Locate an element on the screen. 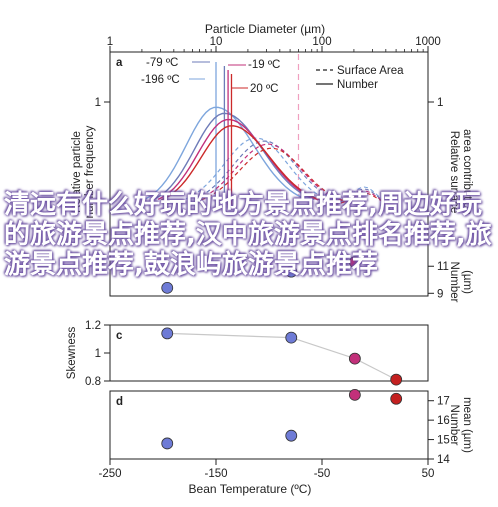 This screenshot has height=507, width=498. top-tick-label: 10 is located at coordinates (216, 42).